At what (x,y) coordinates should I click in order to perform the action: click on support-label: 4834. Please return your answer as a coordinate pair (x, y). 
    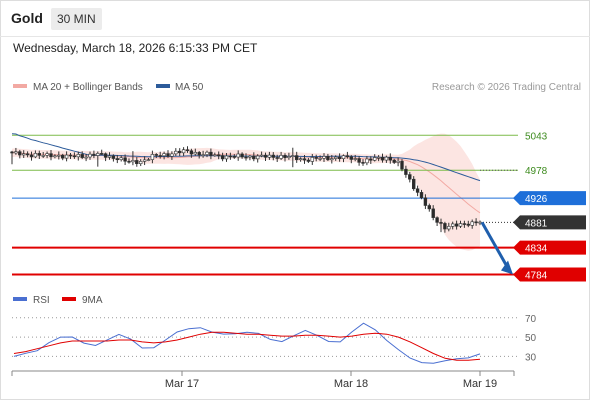
    Looking at the image, I should click on (536, 249).